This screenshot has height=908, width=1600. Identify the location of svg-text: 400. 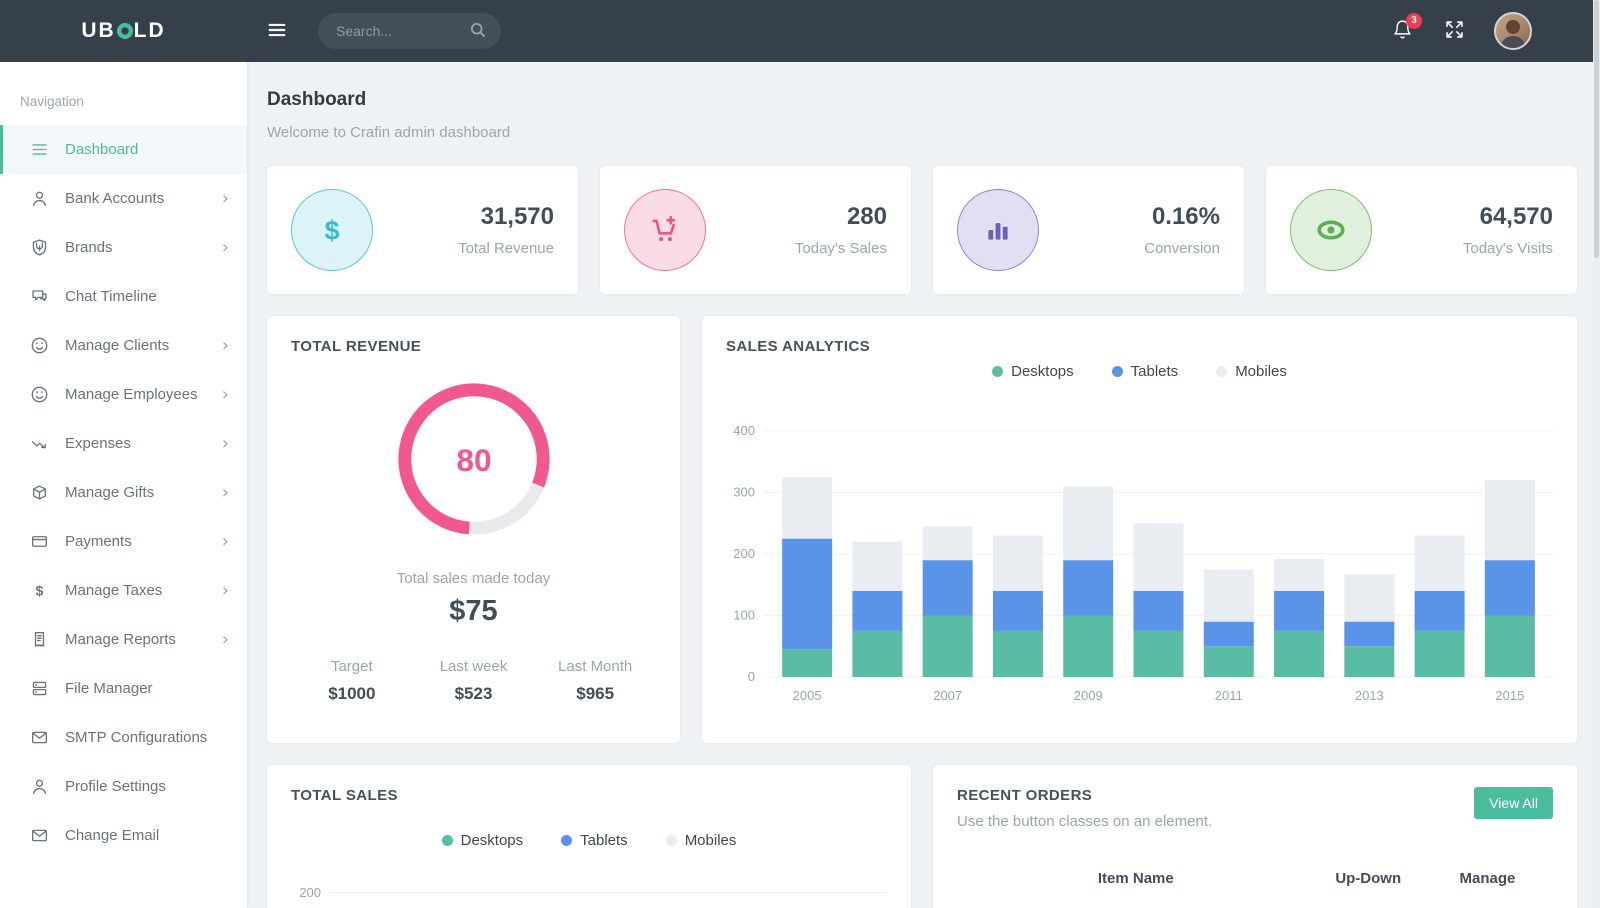
(744, 430).